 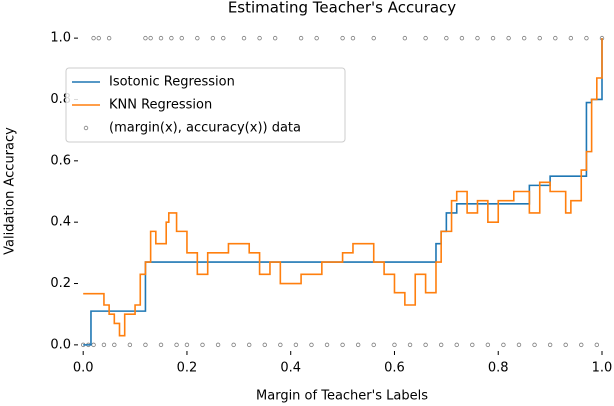 I want to click on y-axis-label: Validation Accuracy, so click(x=10, y=191).